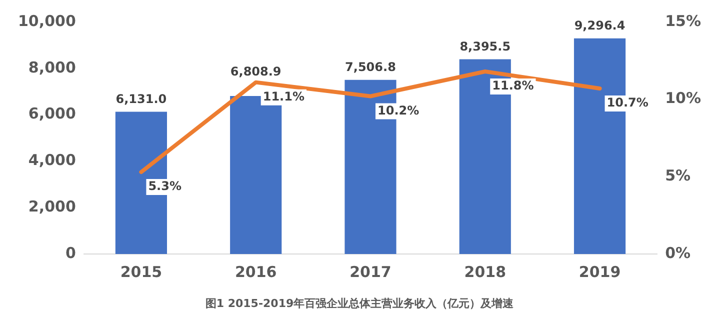  Describe the element at coordinates (141, 271) in the screenshot. I see `x-tick-label: 2015` at that location.